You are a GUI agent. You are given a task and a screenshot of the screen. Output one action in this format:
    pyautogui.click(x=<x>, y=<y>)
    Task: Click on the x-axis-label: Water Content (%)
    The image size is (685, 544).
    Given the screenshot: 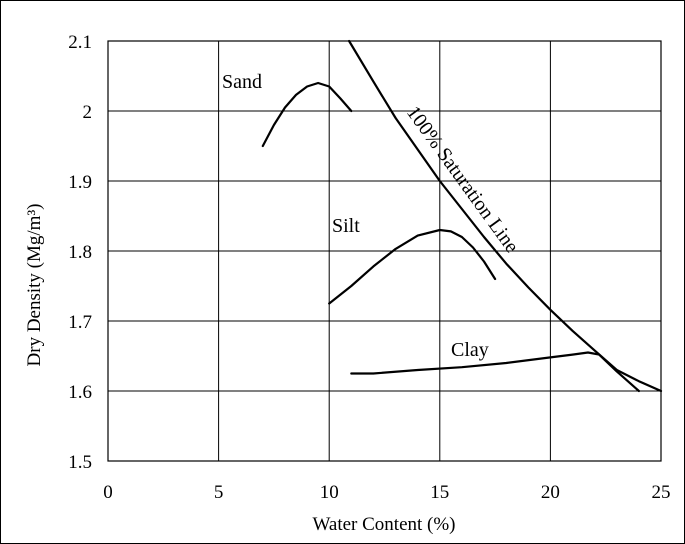 What is the action you would take?
    pyautogui.click(x=383, y=524)
    